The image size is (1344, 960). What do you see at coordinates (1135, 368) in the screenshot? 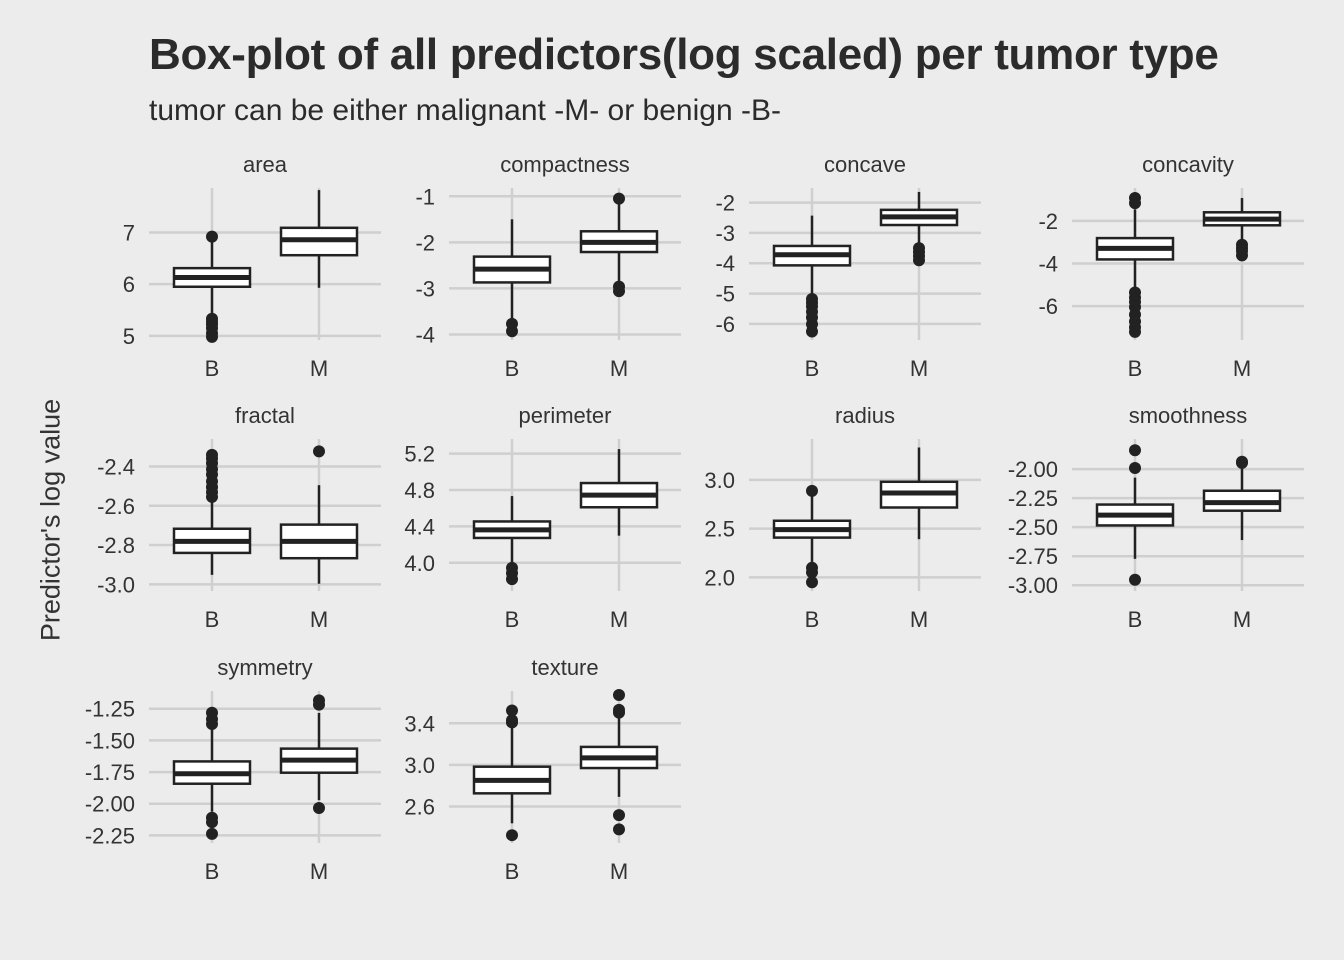
I see `x-tick-label-concavity-B: B` at bounding box center [1135, 368].